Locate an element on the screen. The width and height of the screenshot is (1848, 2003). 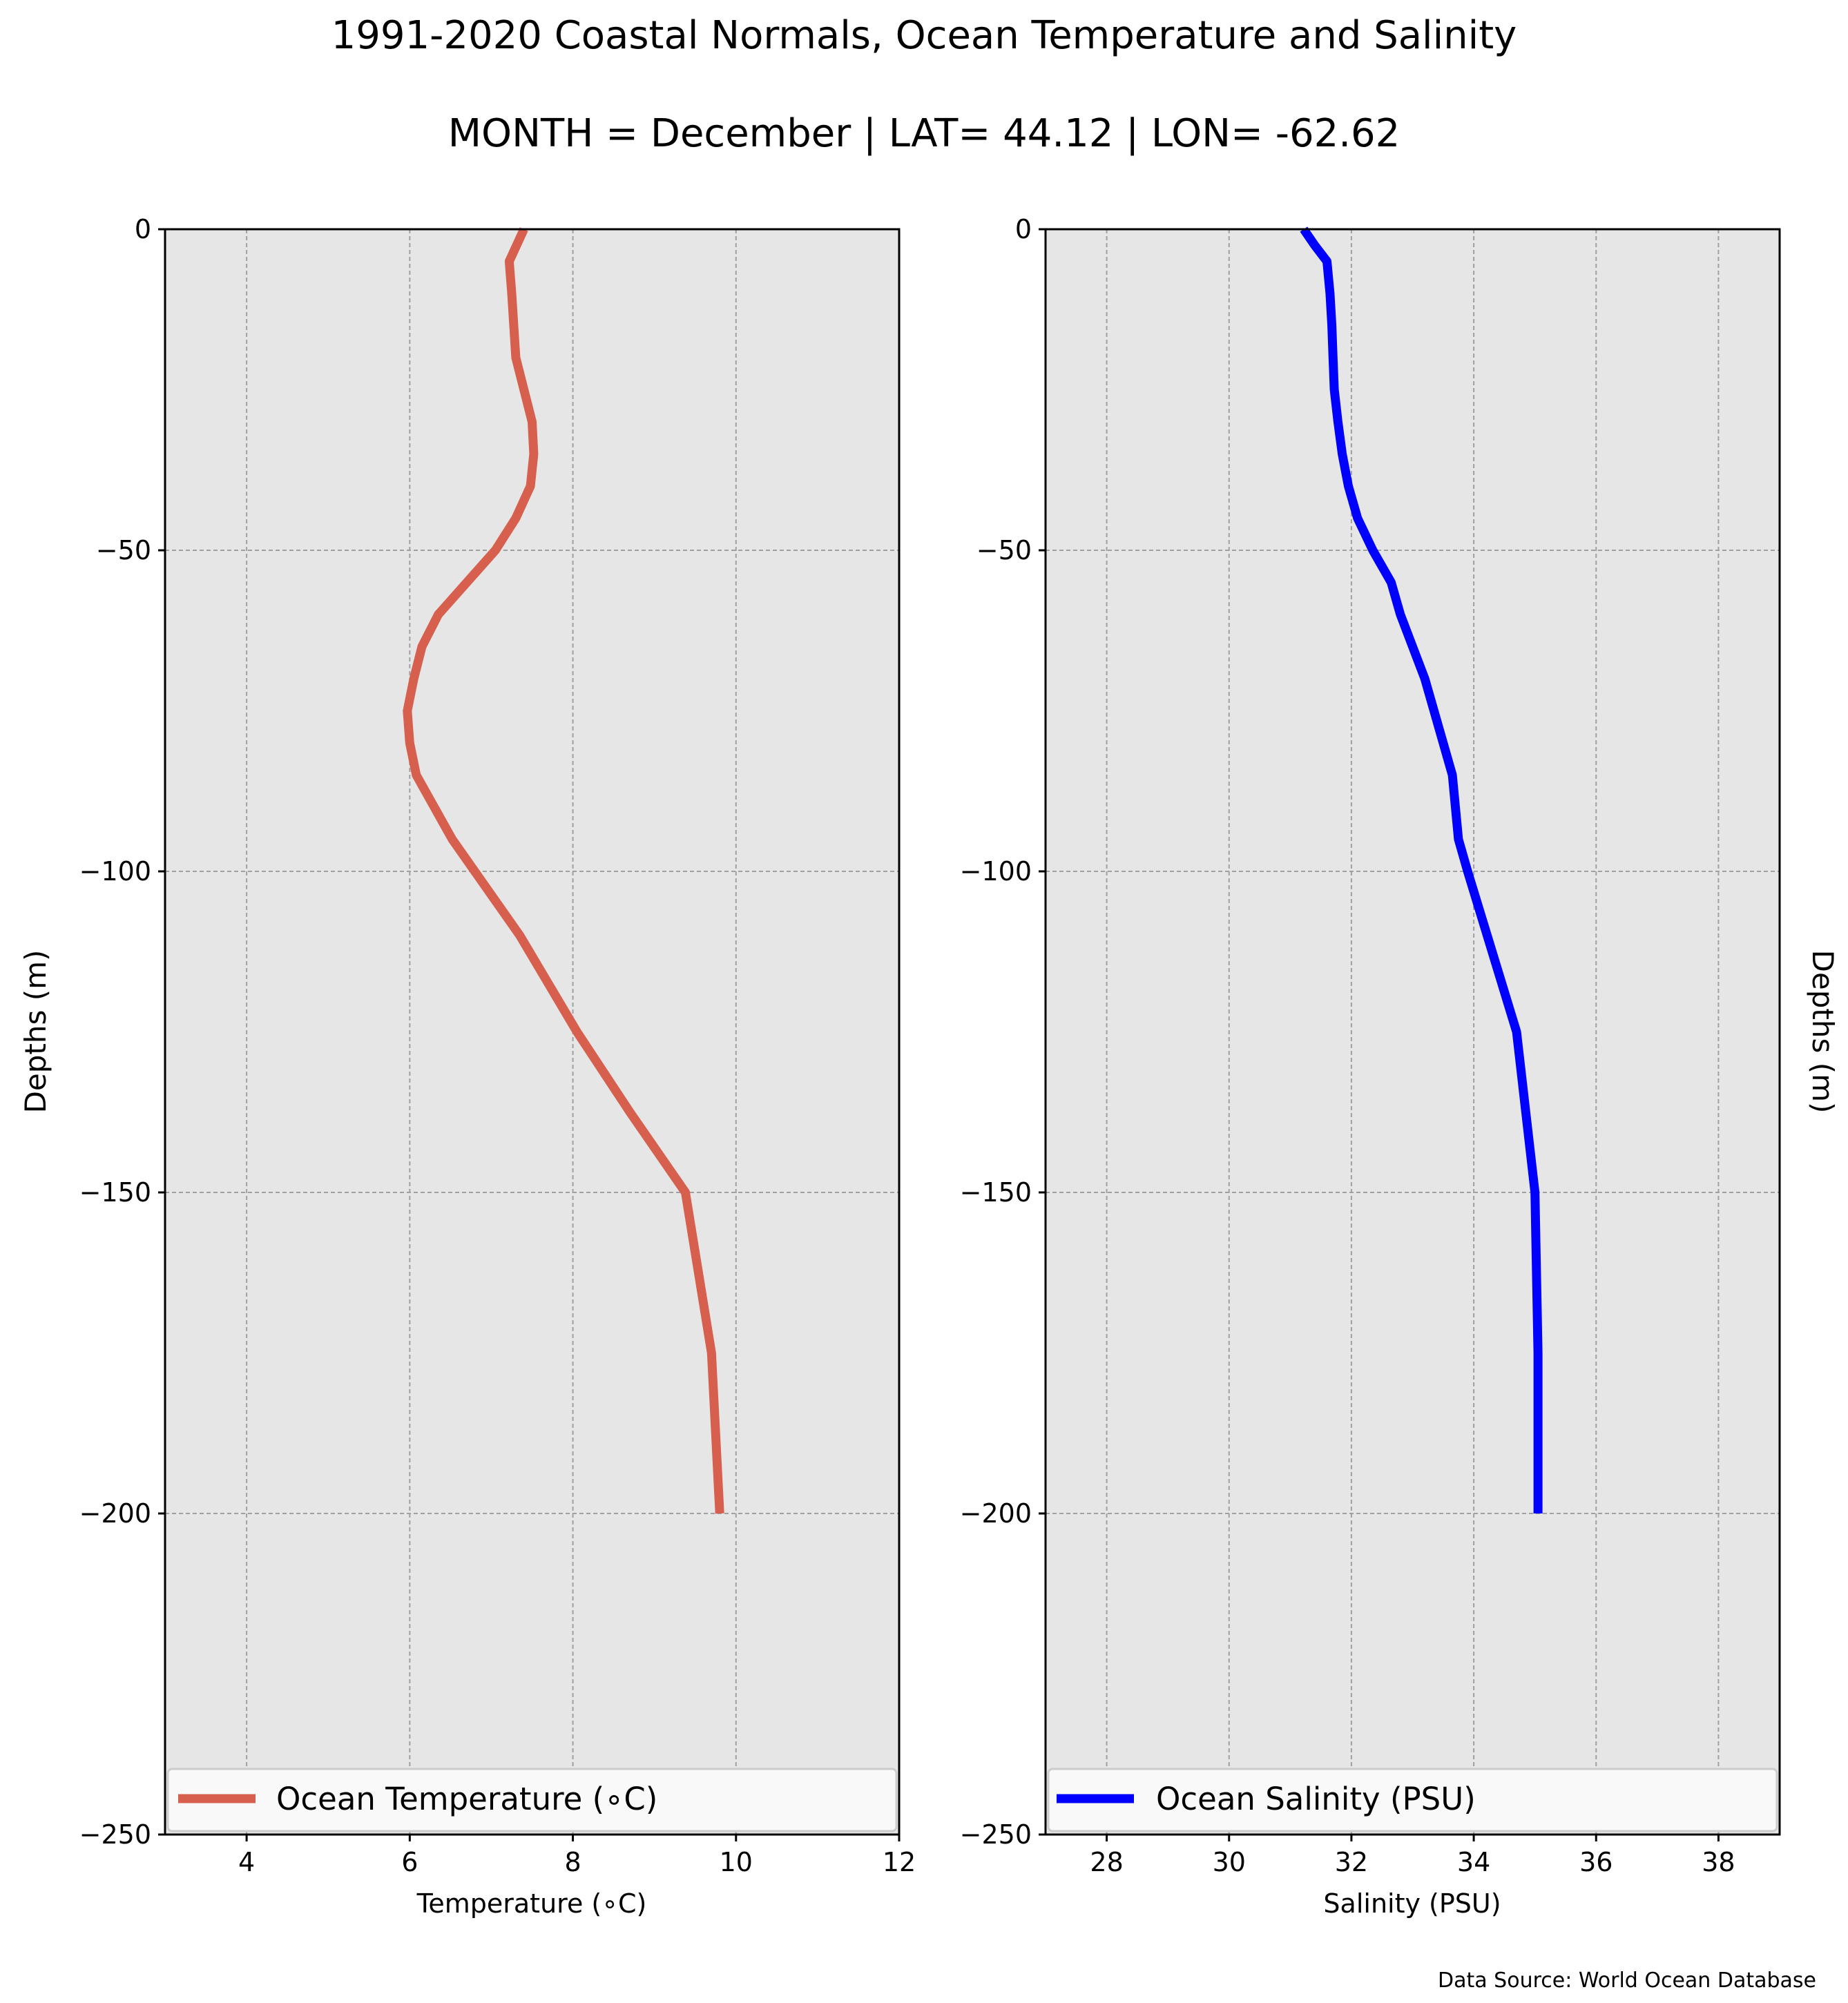
temperature-x-tick-label: 10 is located at coordinates (736, 1862).